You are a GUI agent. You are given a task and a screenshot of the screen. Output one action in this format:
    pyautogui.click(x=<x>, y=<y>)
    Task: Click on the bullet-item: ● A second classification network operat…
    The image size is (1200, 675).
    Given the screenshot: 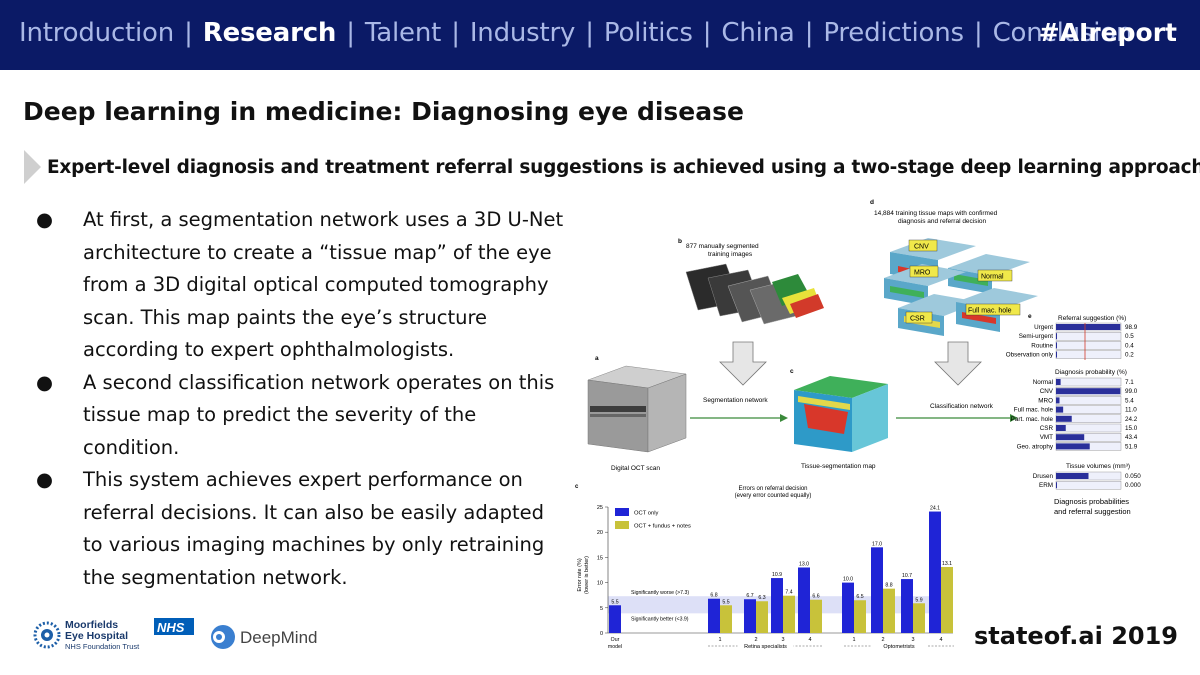 What is the action you would take?
    pyautogui.click(x=301, y=416)
    